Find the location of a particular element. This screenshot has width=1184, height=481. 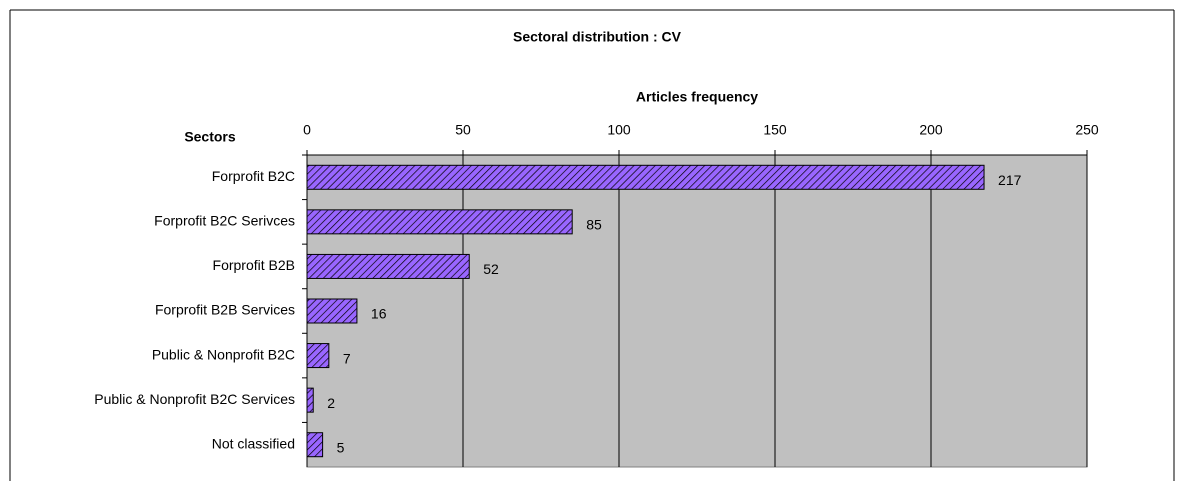

data-label: 16 is located at coordinates (379, 314).